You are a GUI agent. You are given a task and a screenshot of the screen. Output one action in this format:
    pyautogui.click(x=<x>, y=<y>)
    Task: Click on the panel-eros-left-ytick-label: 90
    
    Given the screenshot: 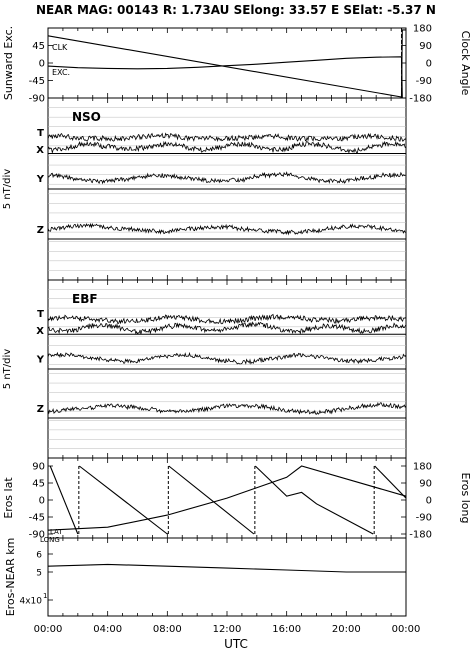 What is the action you would take?
    pyautogui.click(x=38, y=467)
    